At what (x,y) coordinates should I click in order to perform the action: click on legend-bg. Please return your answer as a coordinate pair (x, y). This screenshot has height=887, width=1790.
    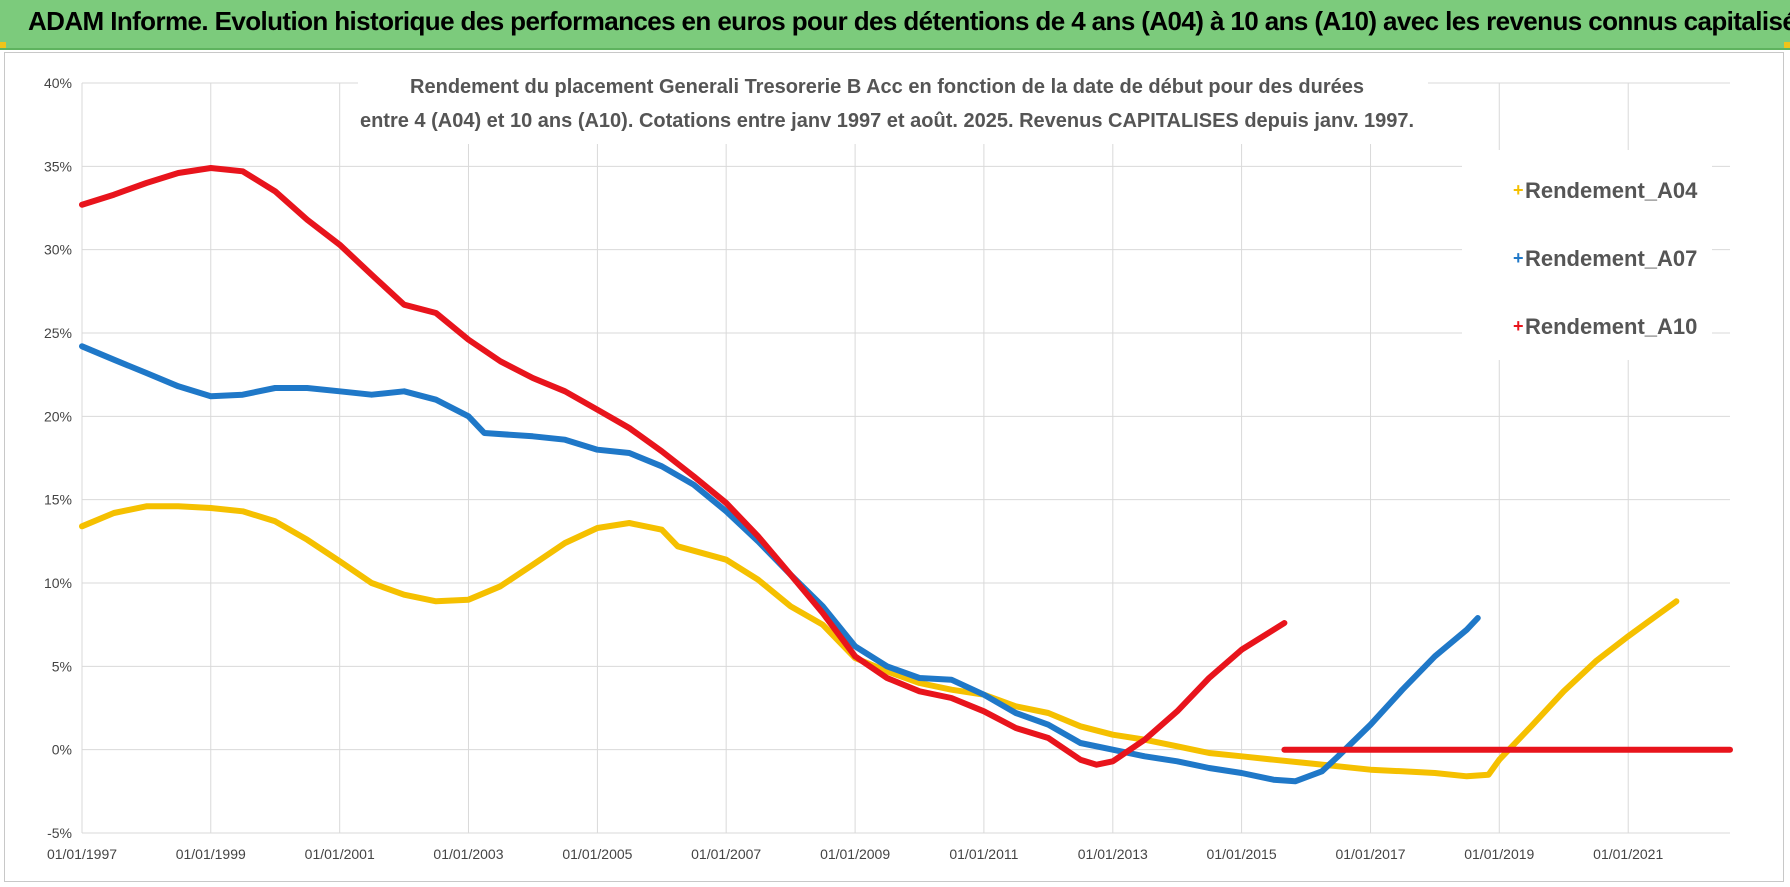
    Looking at the image, I should click on (1587, 255).